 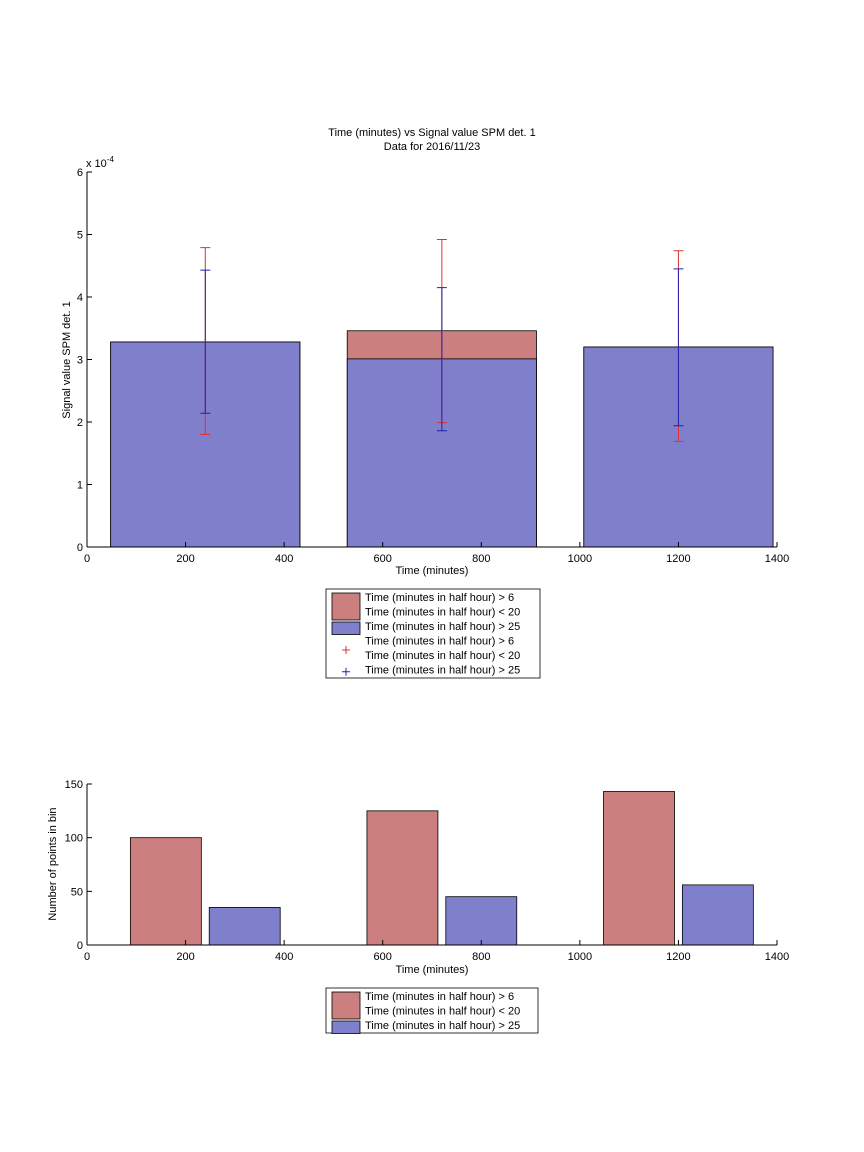 I want to click on chart1-y-tick-label: 0, so click(x=80, y=548).